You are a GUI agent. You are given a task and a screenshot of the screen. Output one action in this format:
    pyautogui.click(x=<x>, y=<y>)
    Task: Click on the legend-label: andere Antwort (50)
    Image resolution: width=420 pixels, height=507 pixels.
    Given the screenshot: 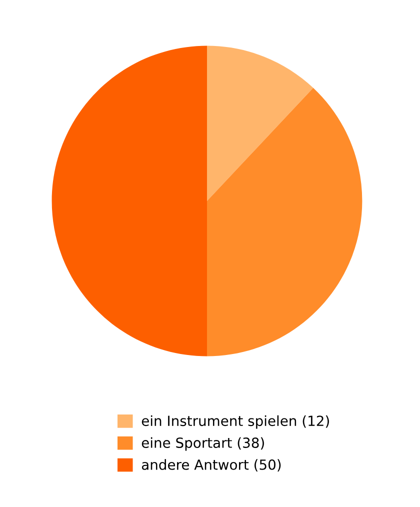 What is the action you would take?
    pyautogui.click(x=211, y=465)
    